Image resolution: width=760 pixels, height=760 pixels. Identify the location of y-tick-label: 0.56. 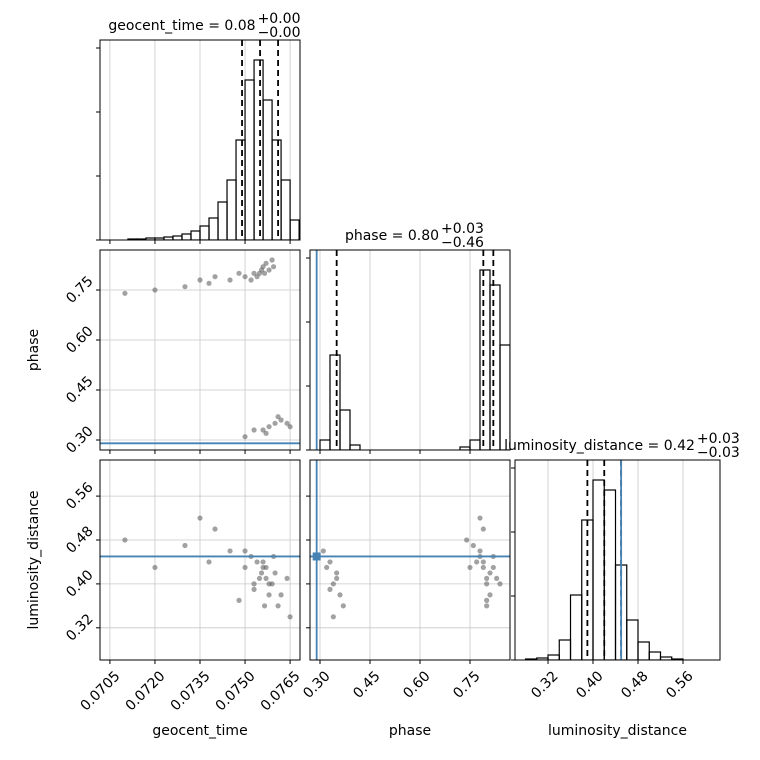
(79, 495).